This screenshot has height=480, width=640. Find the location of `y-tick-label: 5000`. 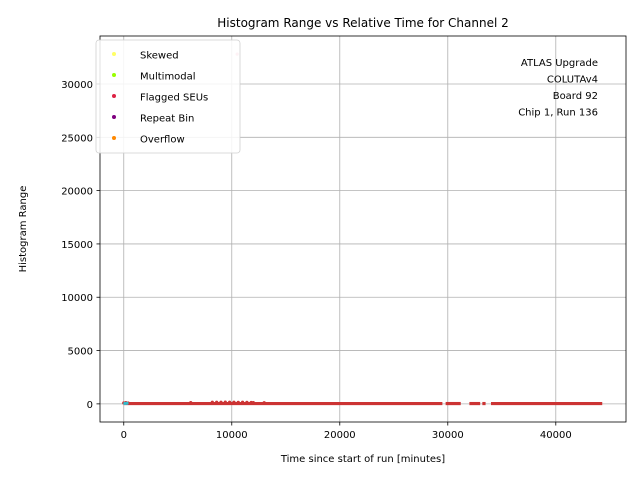

y-tick-label: 5000 is located at coordinates (80, 352).